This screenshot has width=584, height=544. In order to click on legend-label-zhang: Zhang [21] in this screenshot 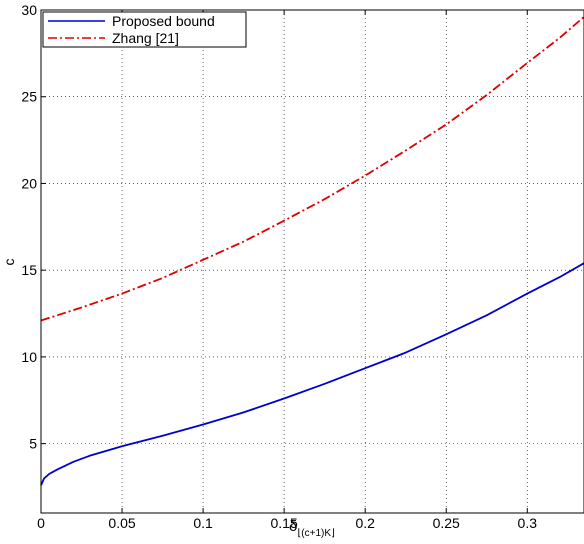, I will do `click(145, 38)`.